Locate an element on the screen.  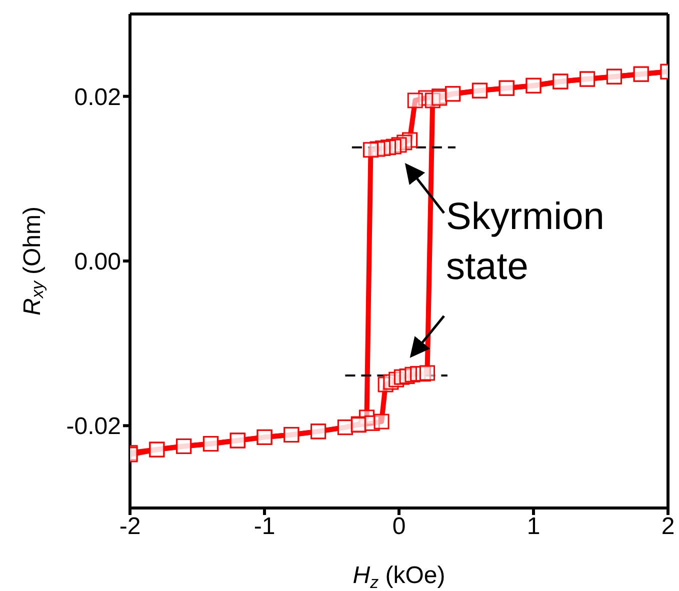
x-tick-label: 2 is located at coordinates (668, 526).